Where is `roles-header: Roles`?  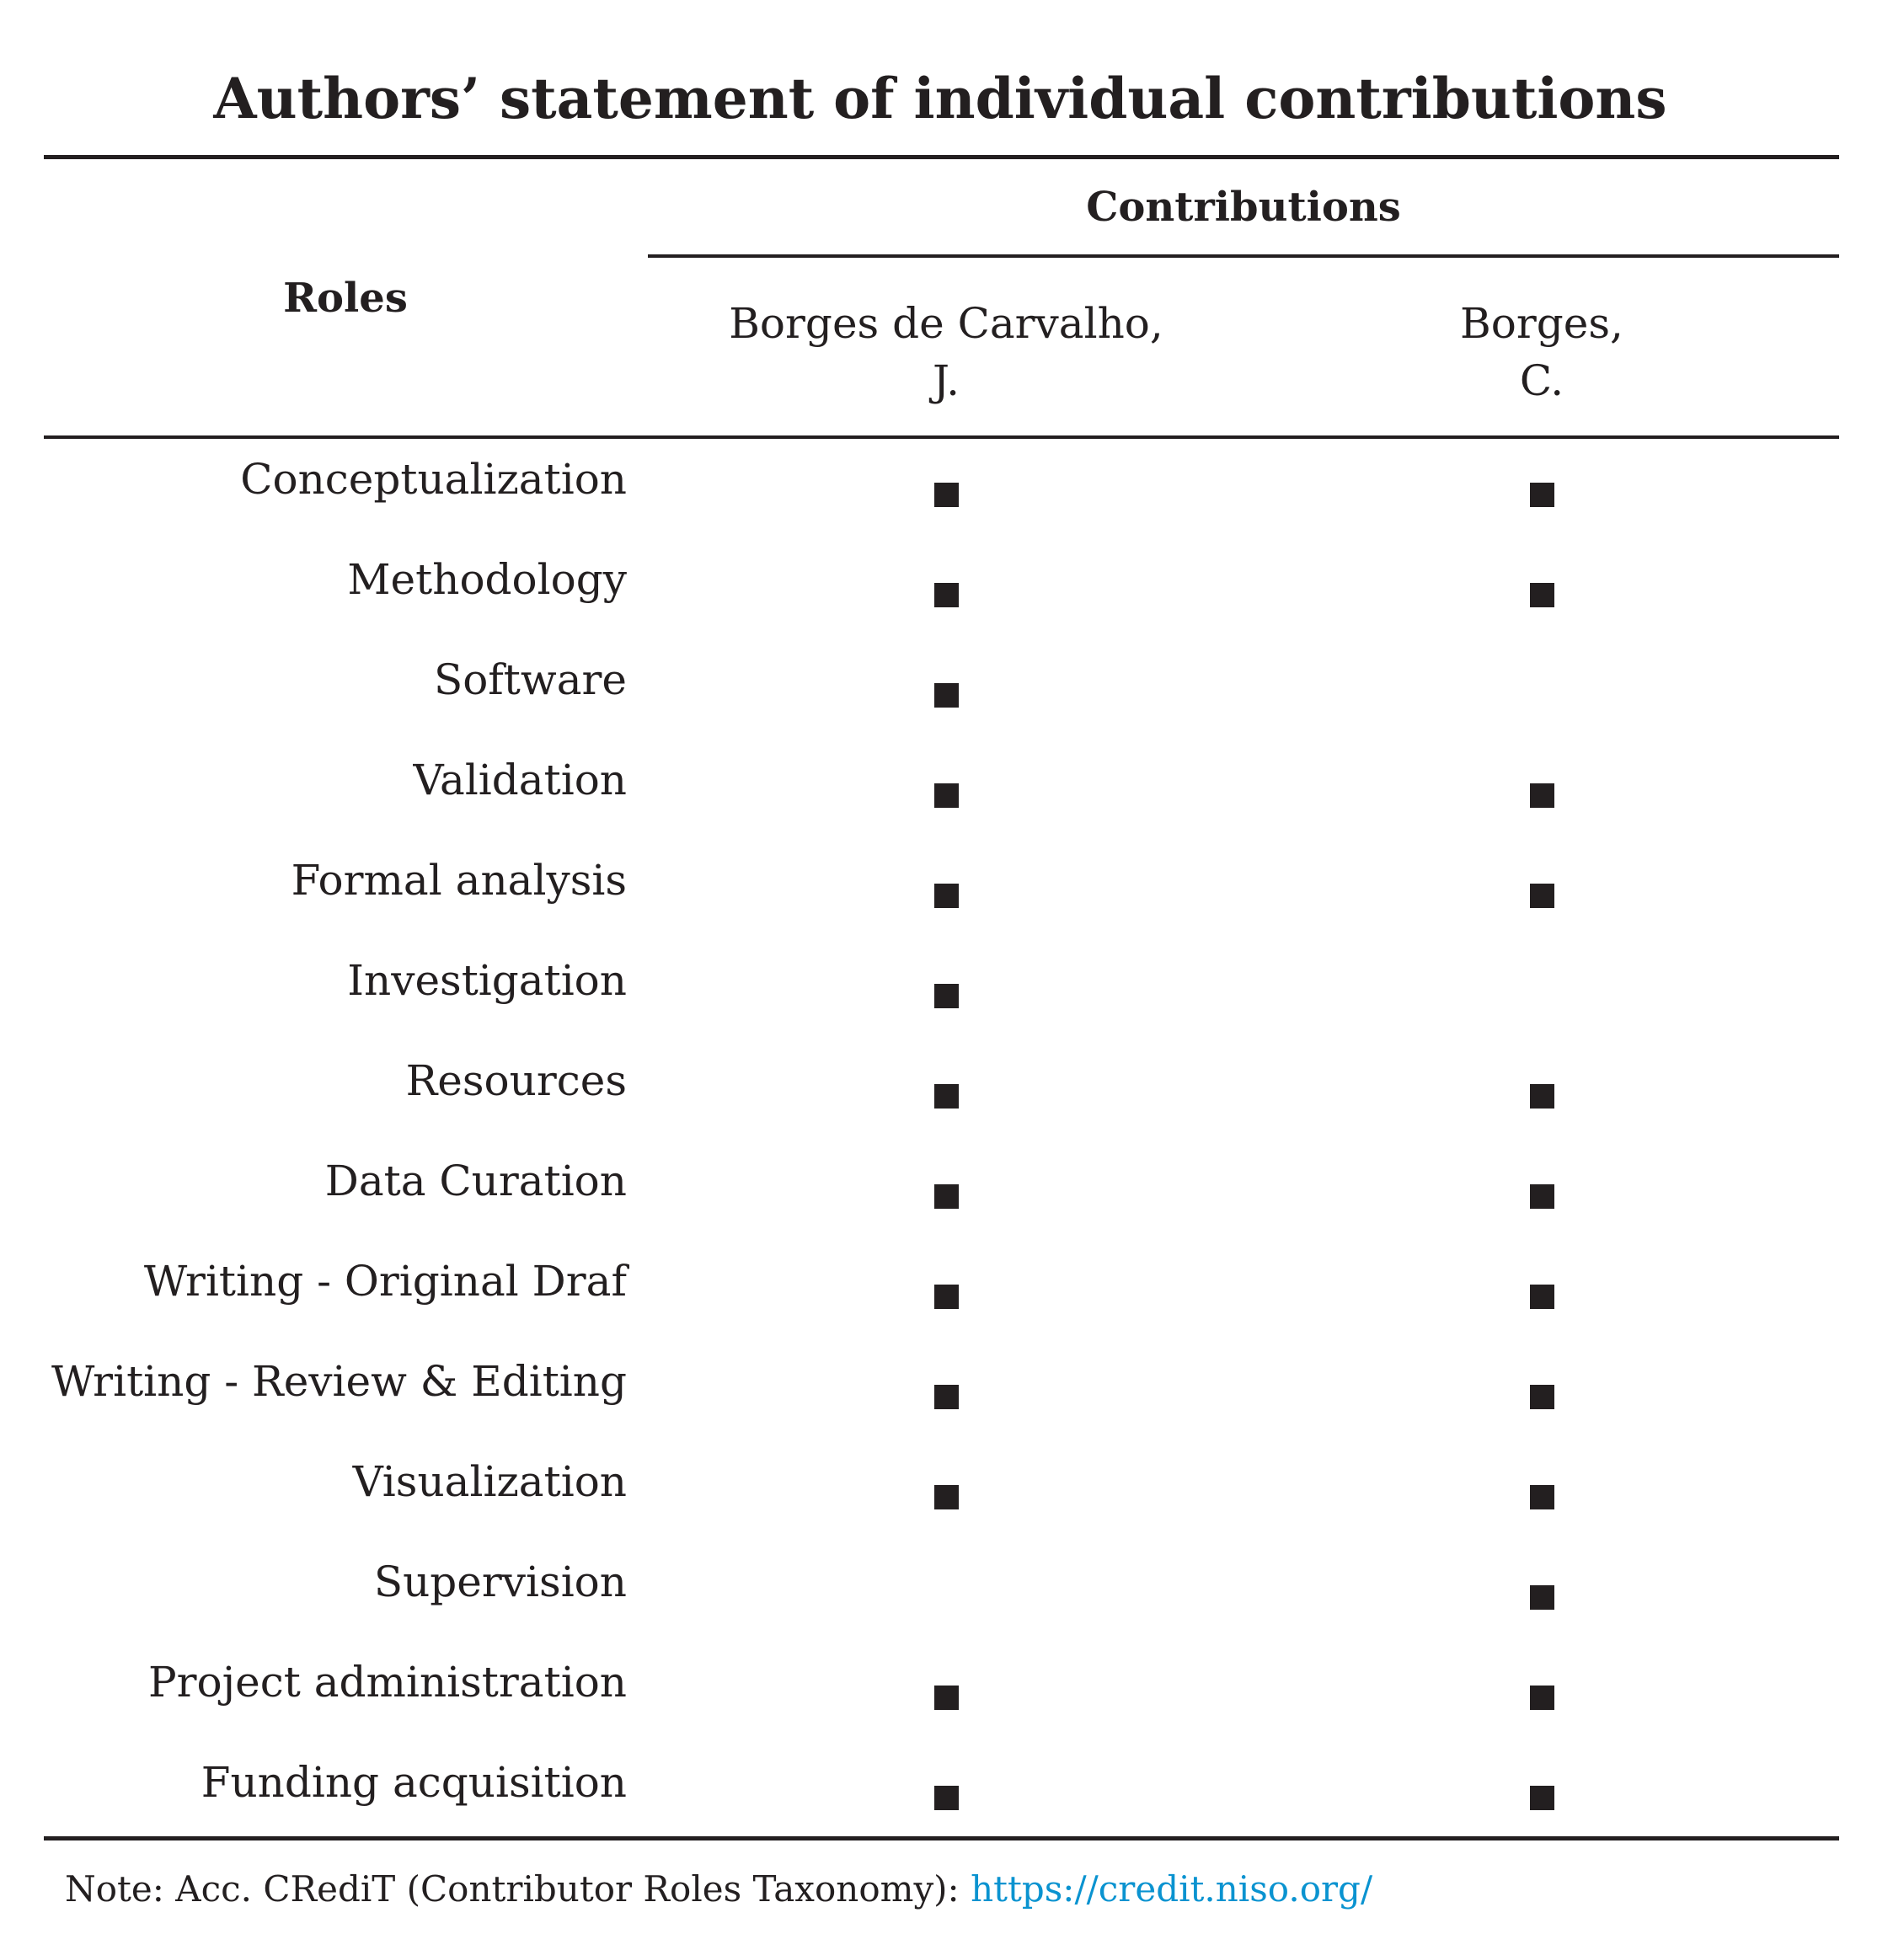 roles-header: Roles is located at coordinates (345, 298).